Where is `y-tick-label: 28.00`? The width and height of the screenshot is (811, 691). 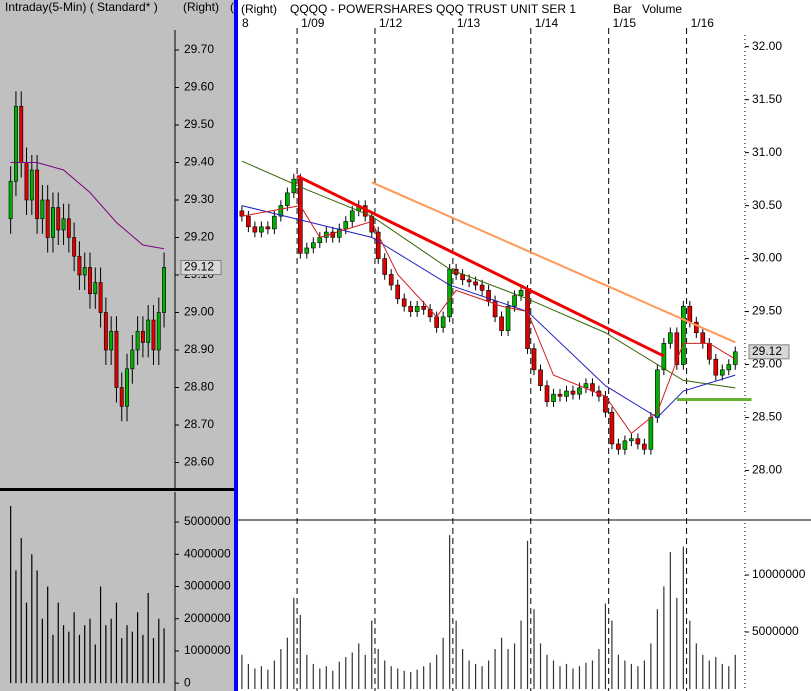
y-tick-label: 28.00 is located at coordinates (767, 470).